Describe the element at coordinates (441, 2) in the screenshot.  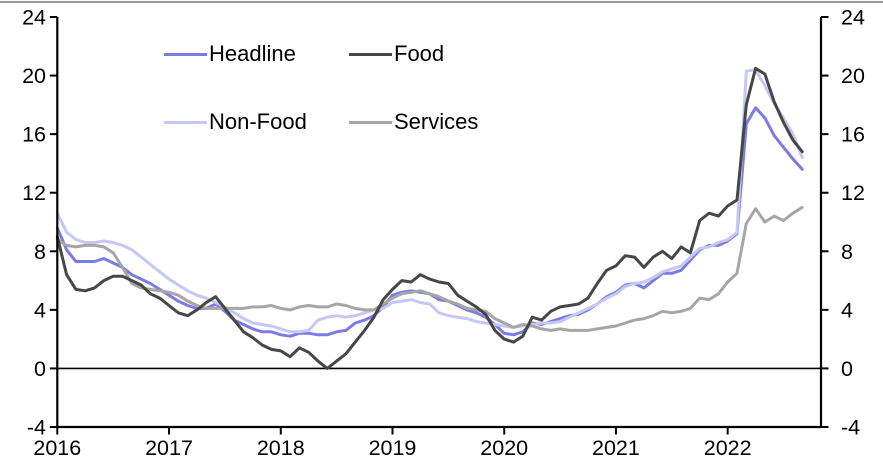
I see `top-border-rule` at that location.